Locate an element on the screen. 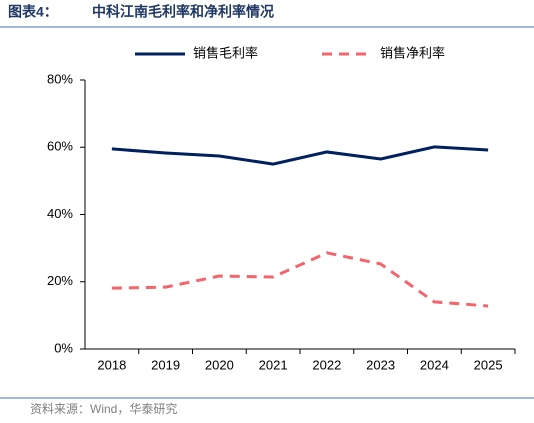 The height and width of the screenshot is (423, 534). x-tick-label: 2020 is located at coordinates (219, 364).